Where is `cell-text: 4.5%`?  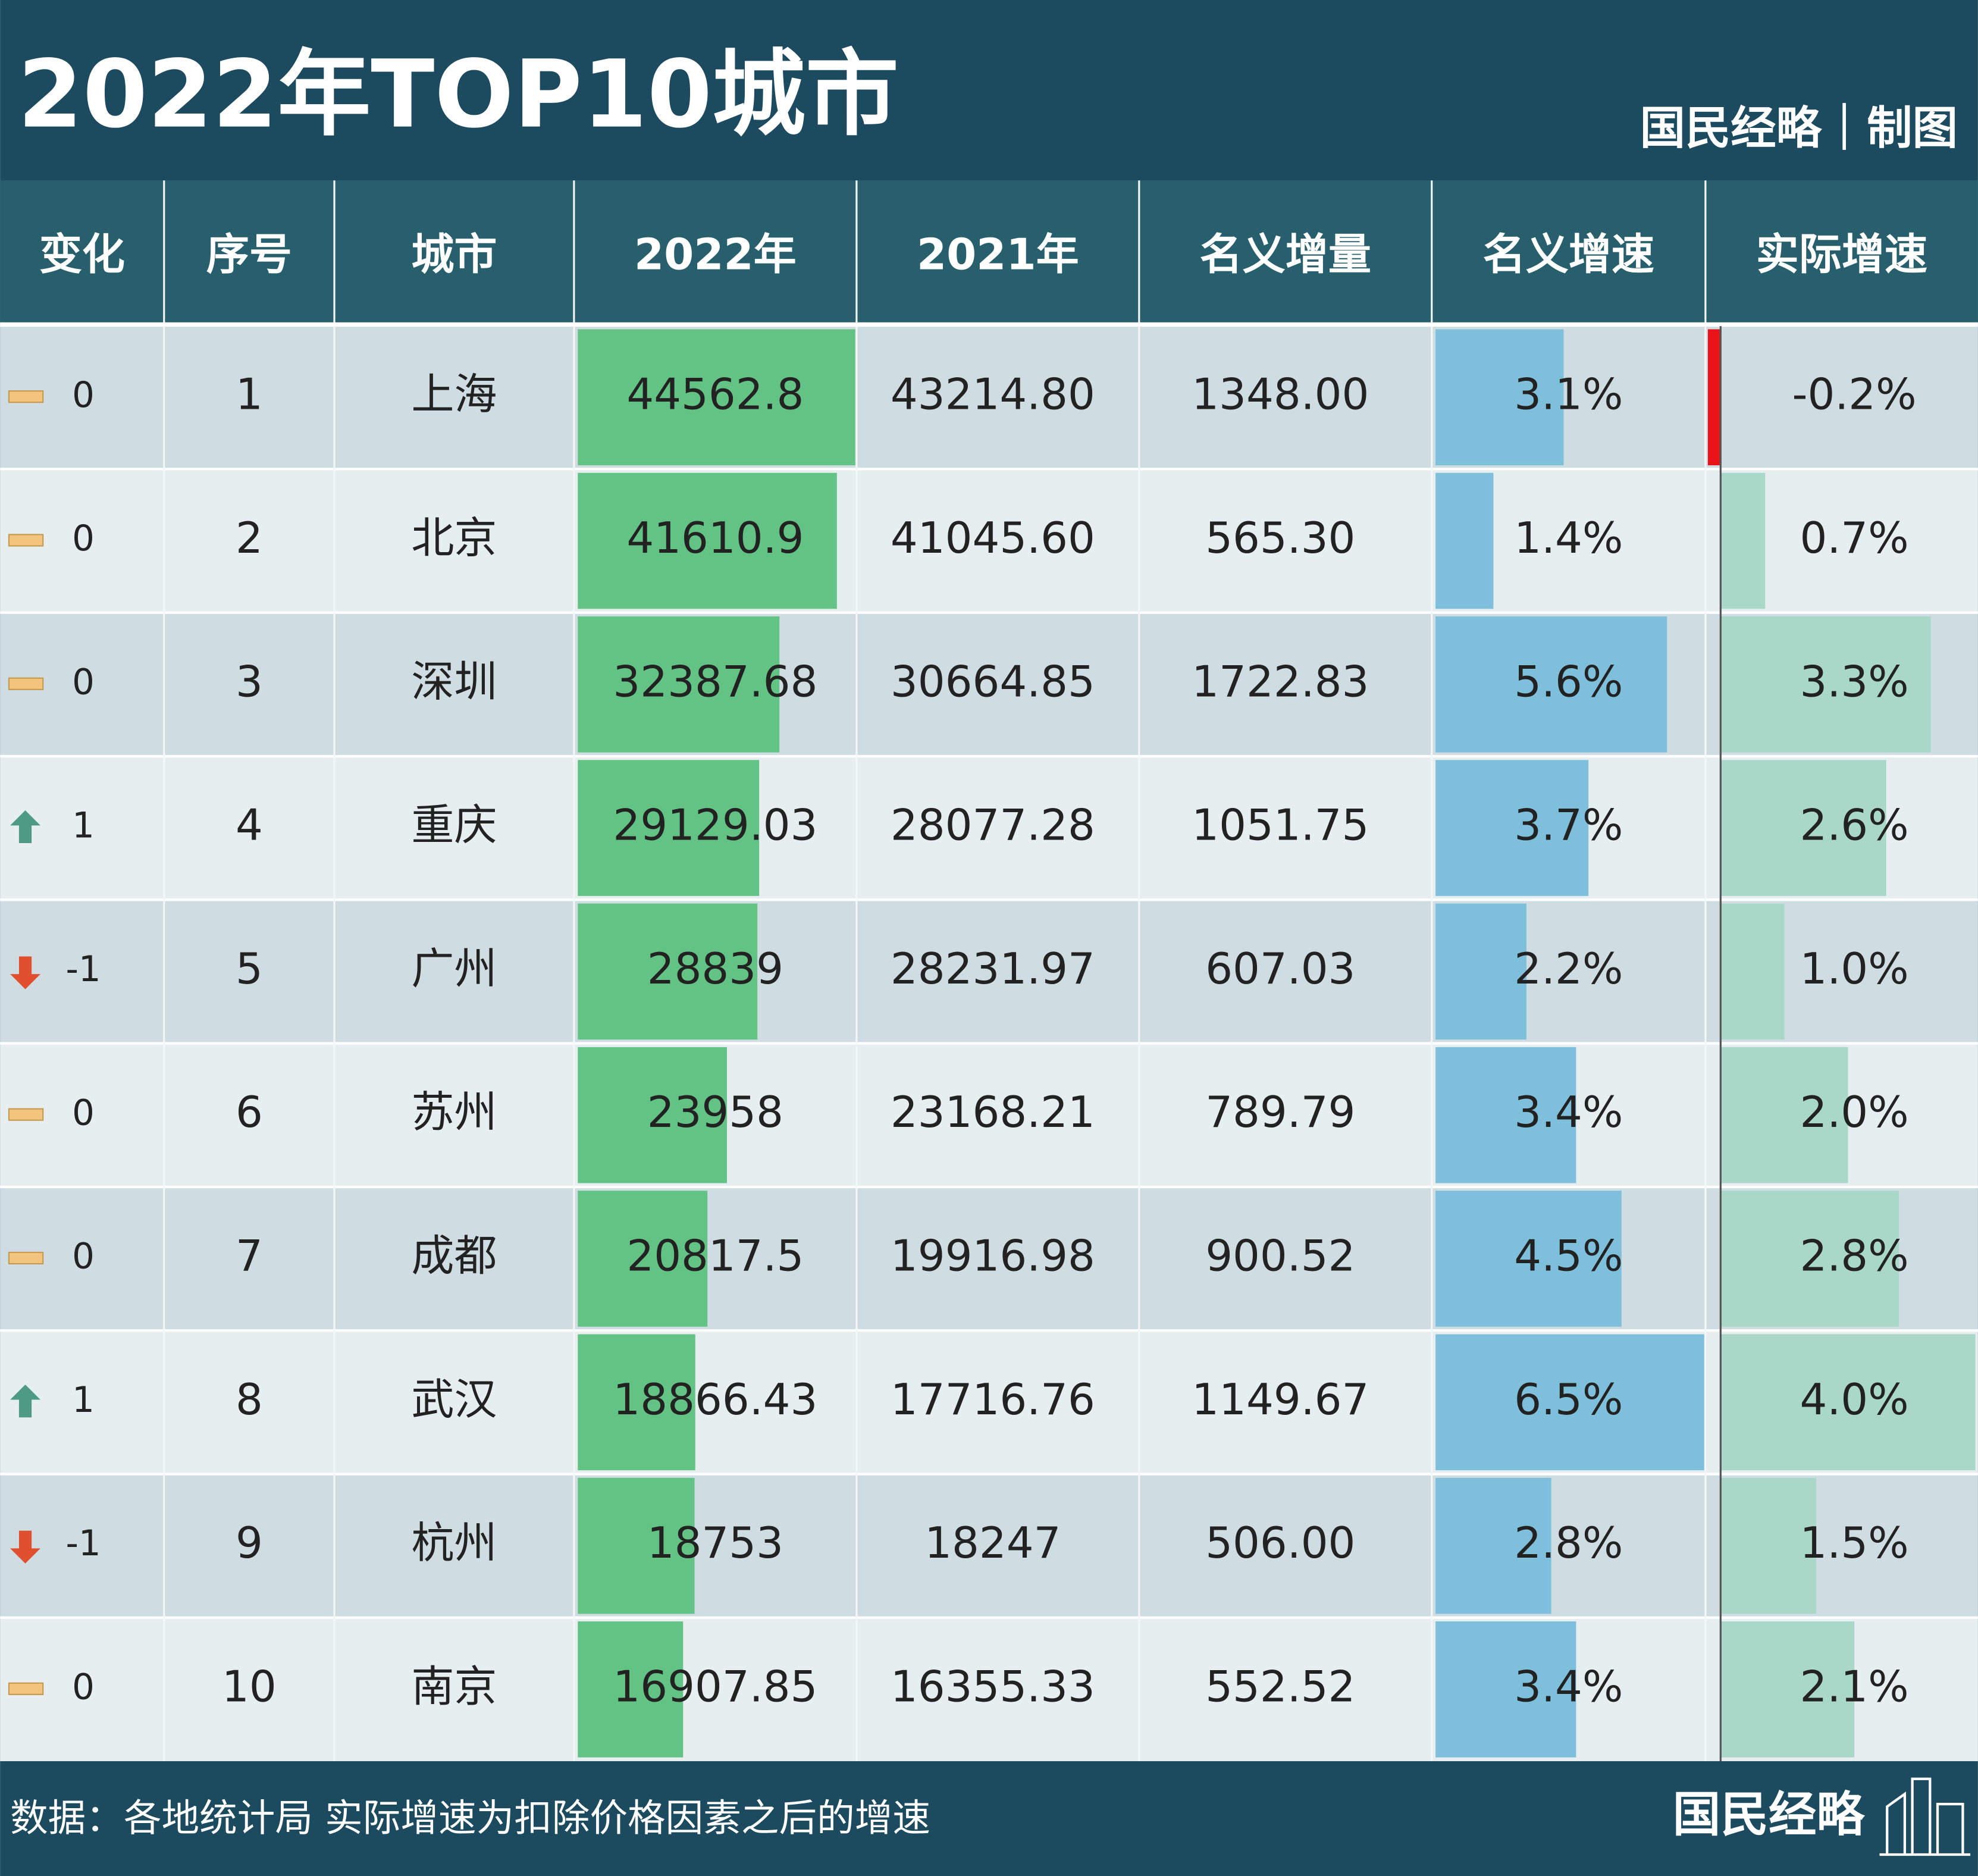
cell-text: 4.5% is located at coordinates (1568, 1257).